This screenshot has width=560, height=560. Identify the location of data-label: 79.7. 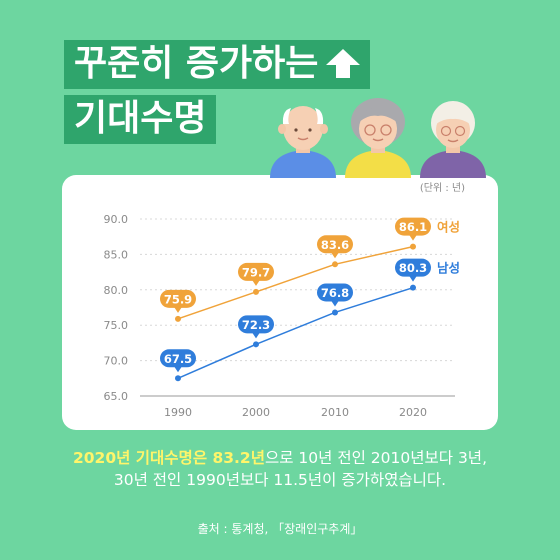
(256, 272).